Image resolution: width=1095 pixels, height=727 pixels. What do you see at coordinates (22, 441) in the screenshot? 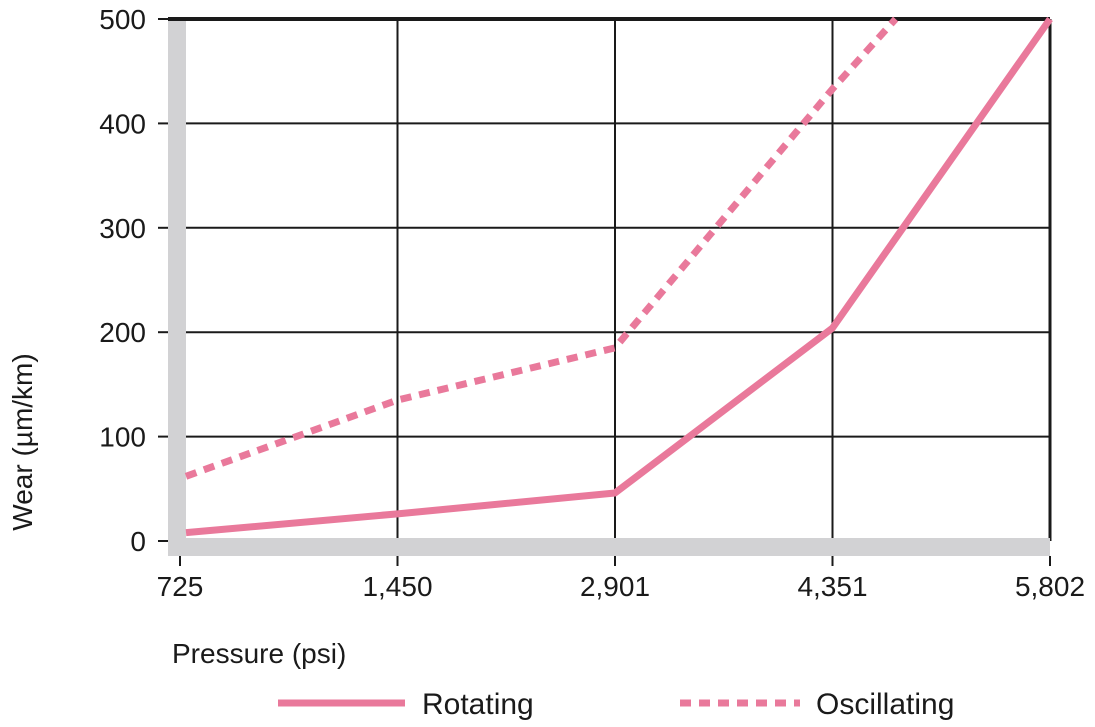
I see `y-axis-label: Wear (µm/km)` at bounding box center [22, 441].